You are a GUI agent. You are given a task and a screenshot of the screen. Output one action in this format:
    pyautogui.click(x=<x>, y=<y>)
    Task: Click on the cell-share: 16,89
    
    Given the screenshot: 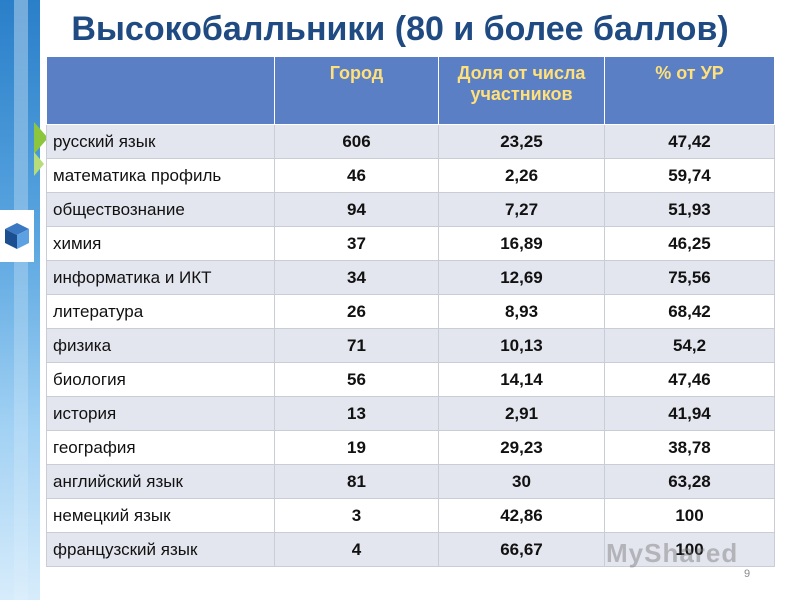 What is the action you would take?
    pyautogui.click(x=521, y=243)
    